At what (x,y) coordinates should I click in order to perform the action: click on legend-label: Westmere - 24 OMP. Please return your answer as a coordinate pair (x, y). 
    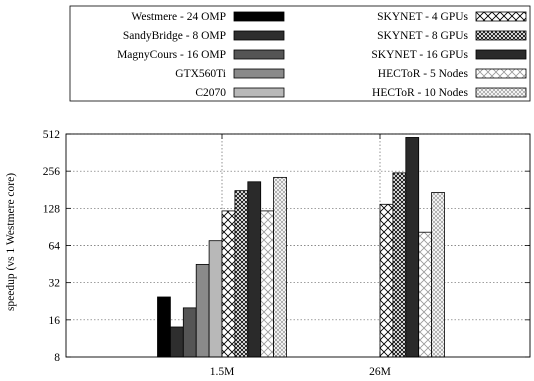
    Looking at the image, I should click on (178, 17).